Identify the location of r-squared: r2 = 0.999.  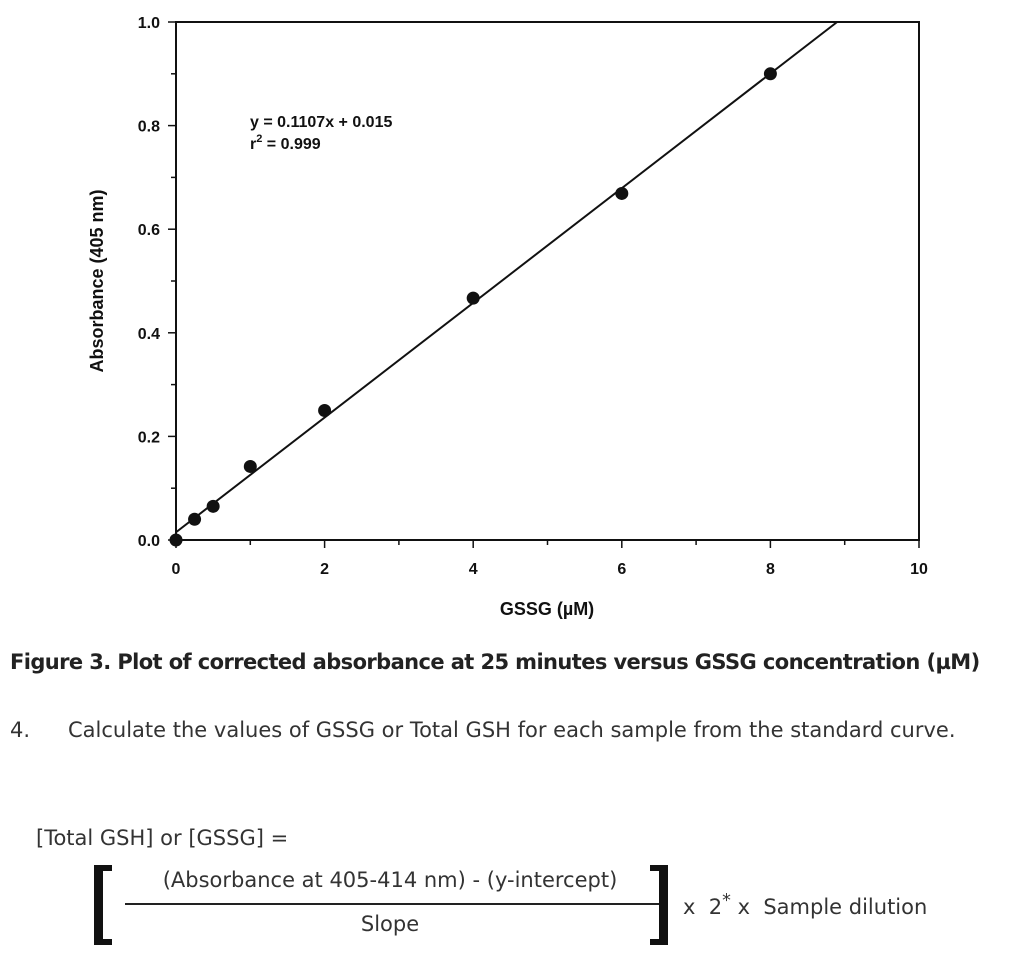
(285, 143).